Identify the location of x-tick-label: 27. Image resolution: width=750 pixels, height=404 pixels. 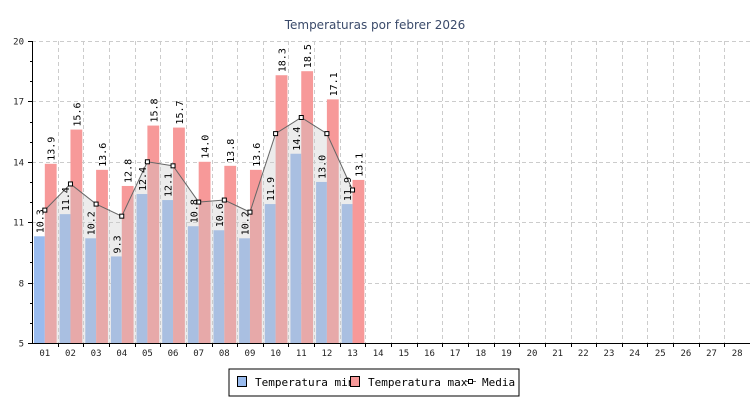
(711, 354).